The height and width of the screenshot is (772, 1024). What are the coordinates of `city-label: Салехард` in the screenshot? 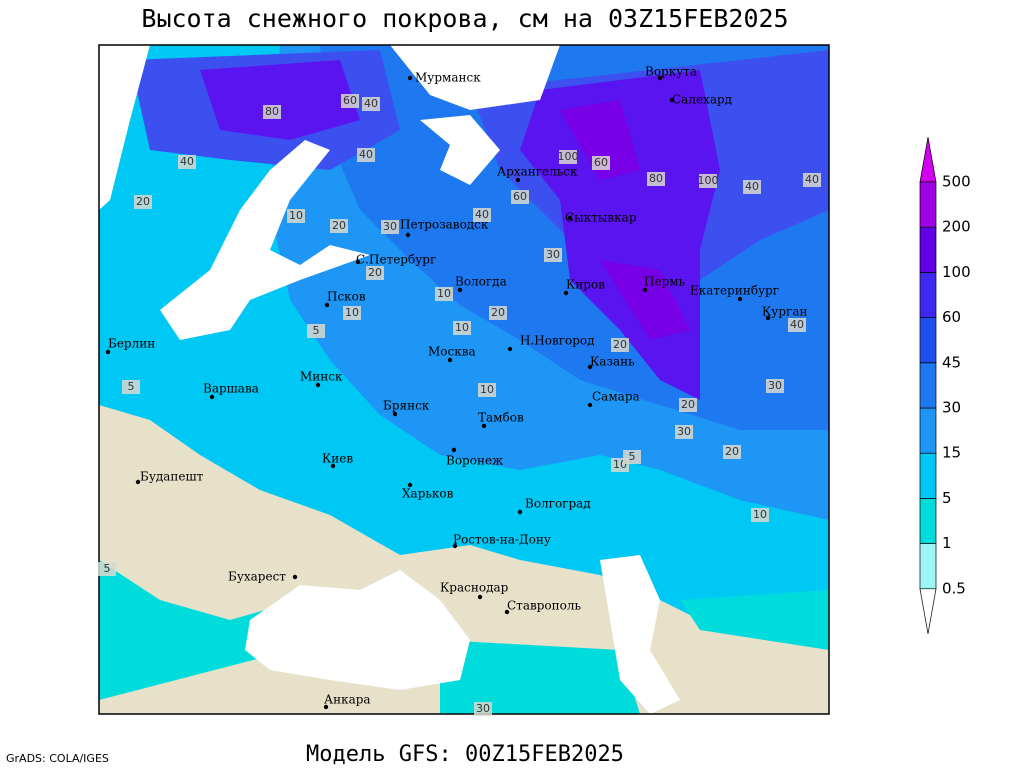 It's located at (702, 100).